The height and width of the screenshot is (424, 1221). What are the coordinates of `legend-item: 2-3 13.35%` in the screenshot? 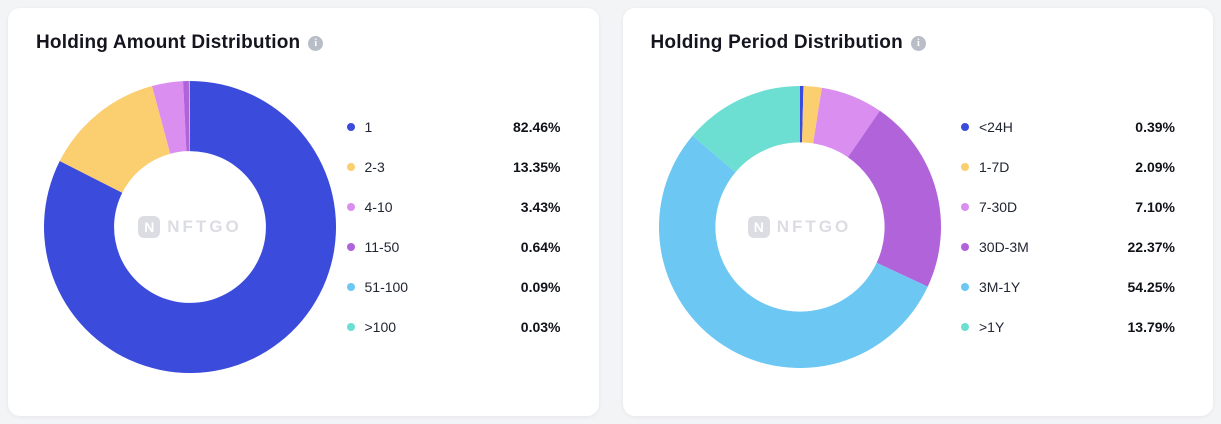 It's located at (453, 167).